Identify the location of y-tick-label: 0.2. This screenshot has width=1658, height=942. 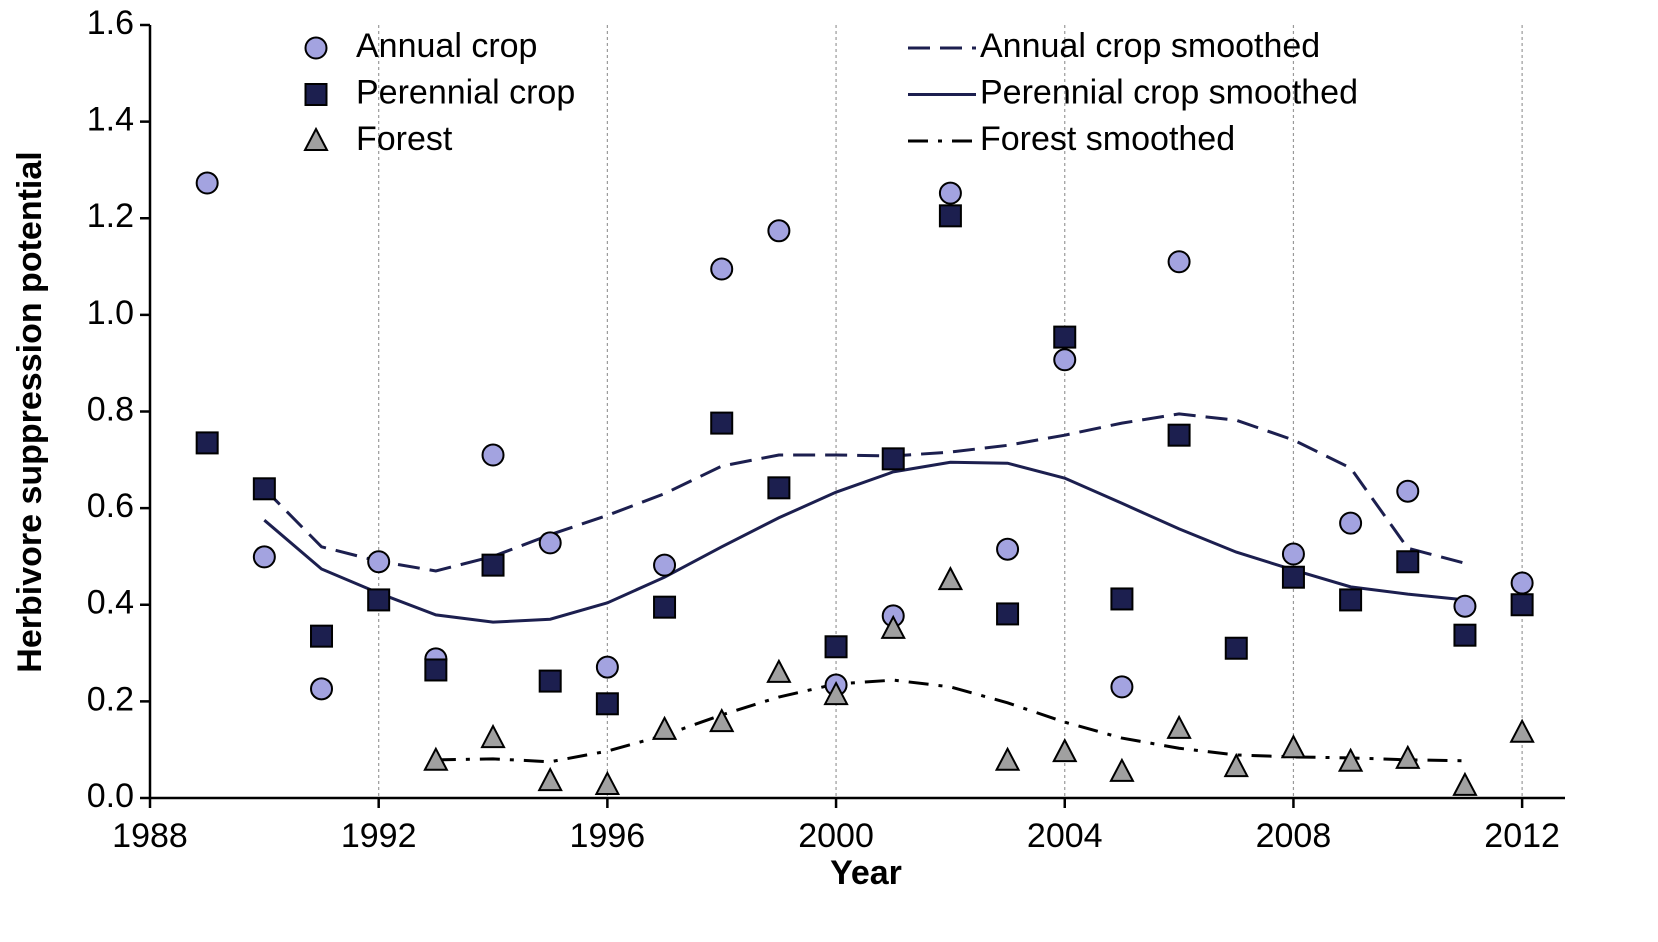
(110, 699).